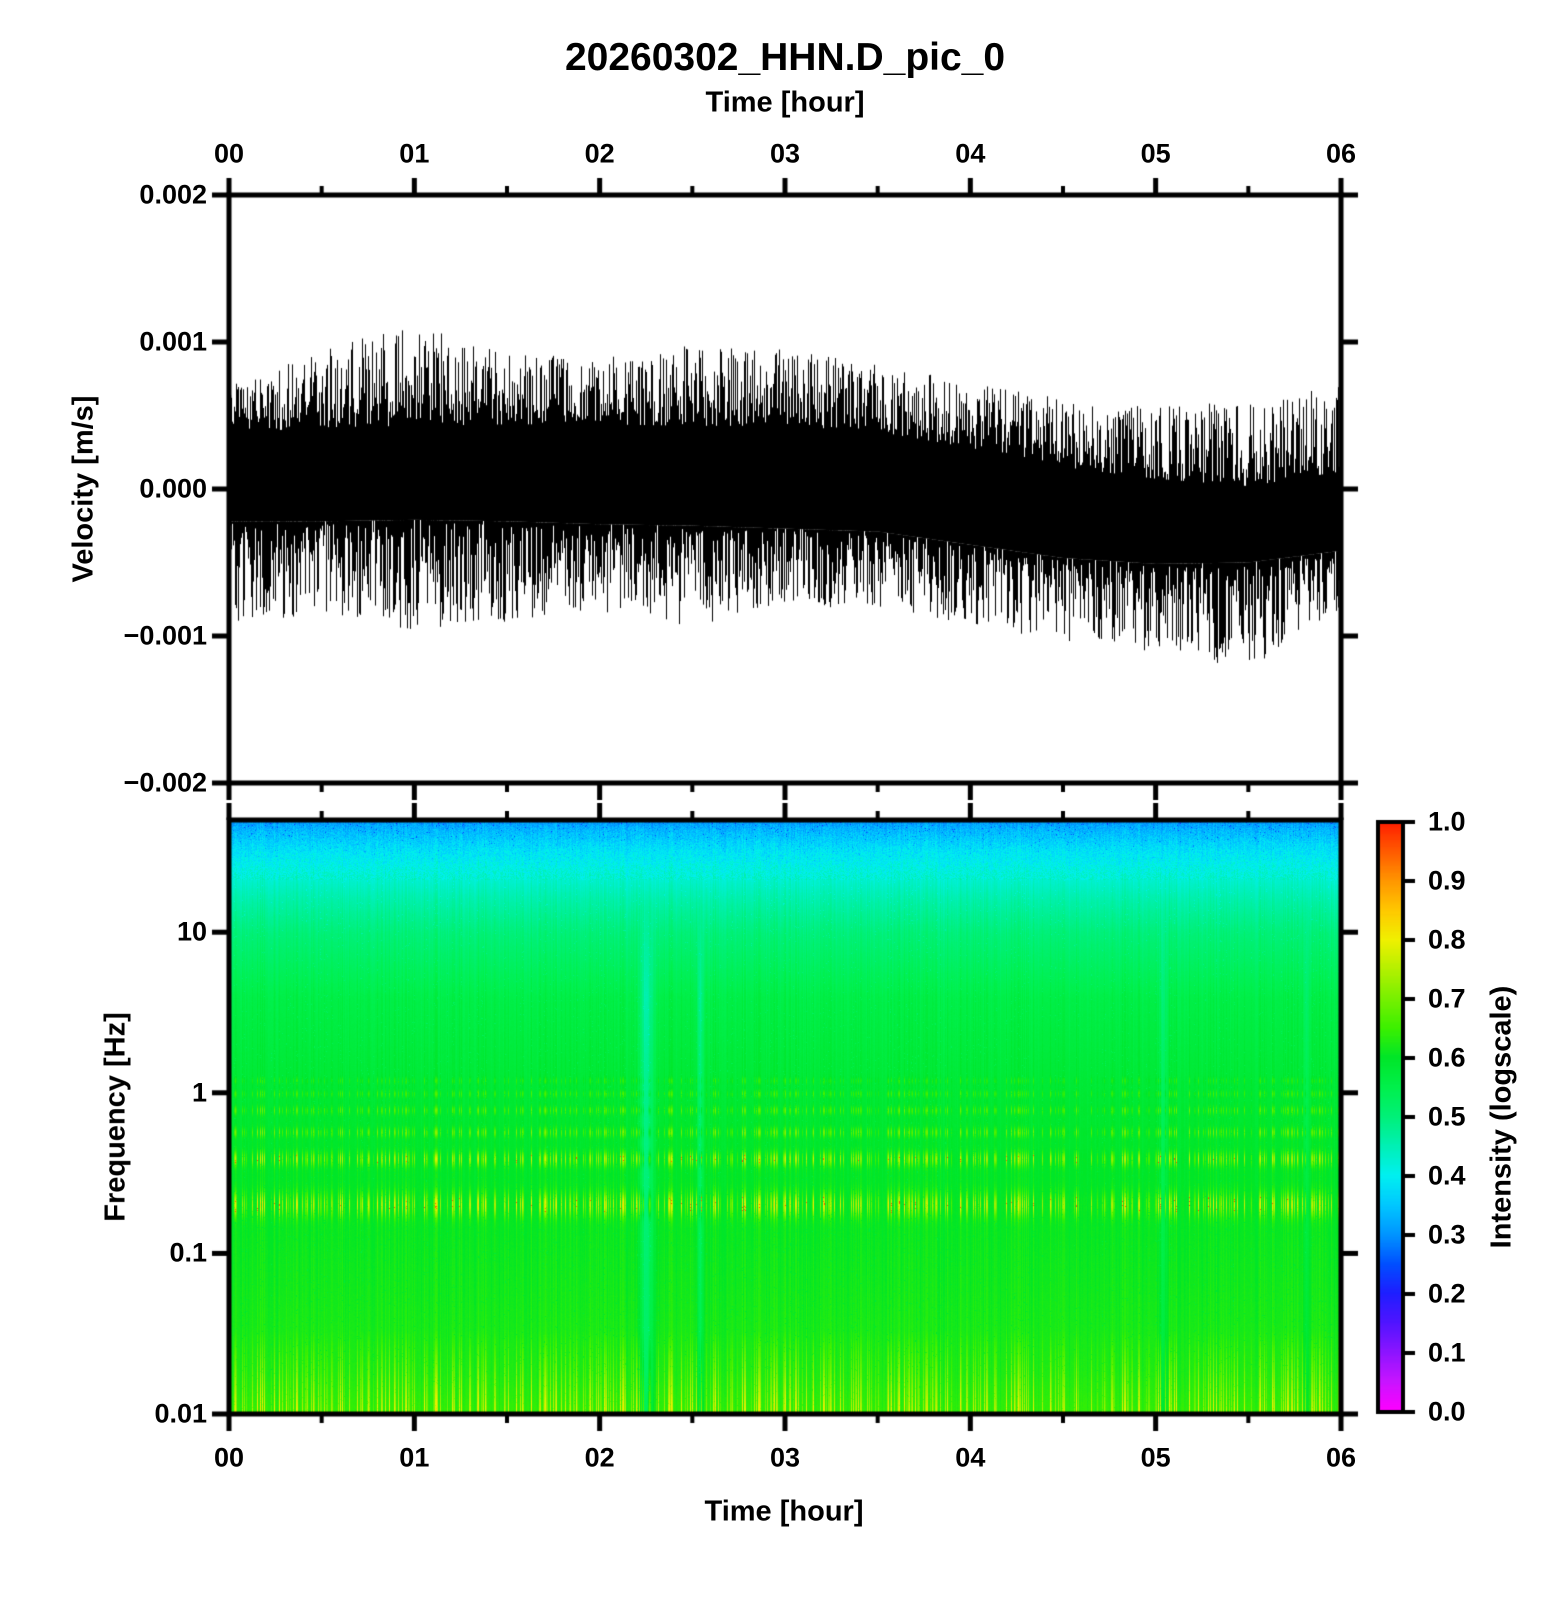  I want to click on colorbar-tick-label: 0.9, so click(1447, 880).